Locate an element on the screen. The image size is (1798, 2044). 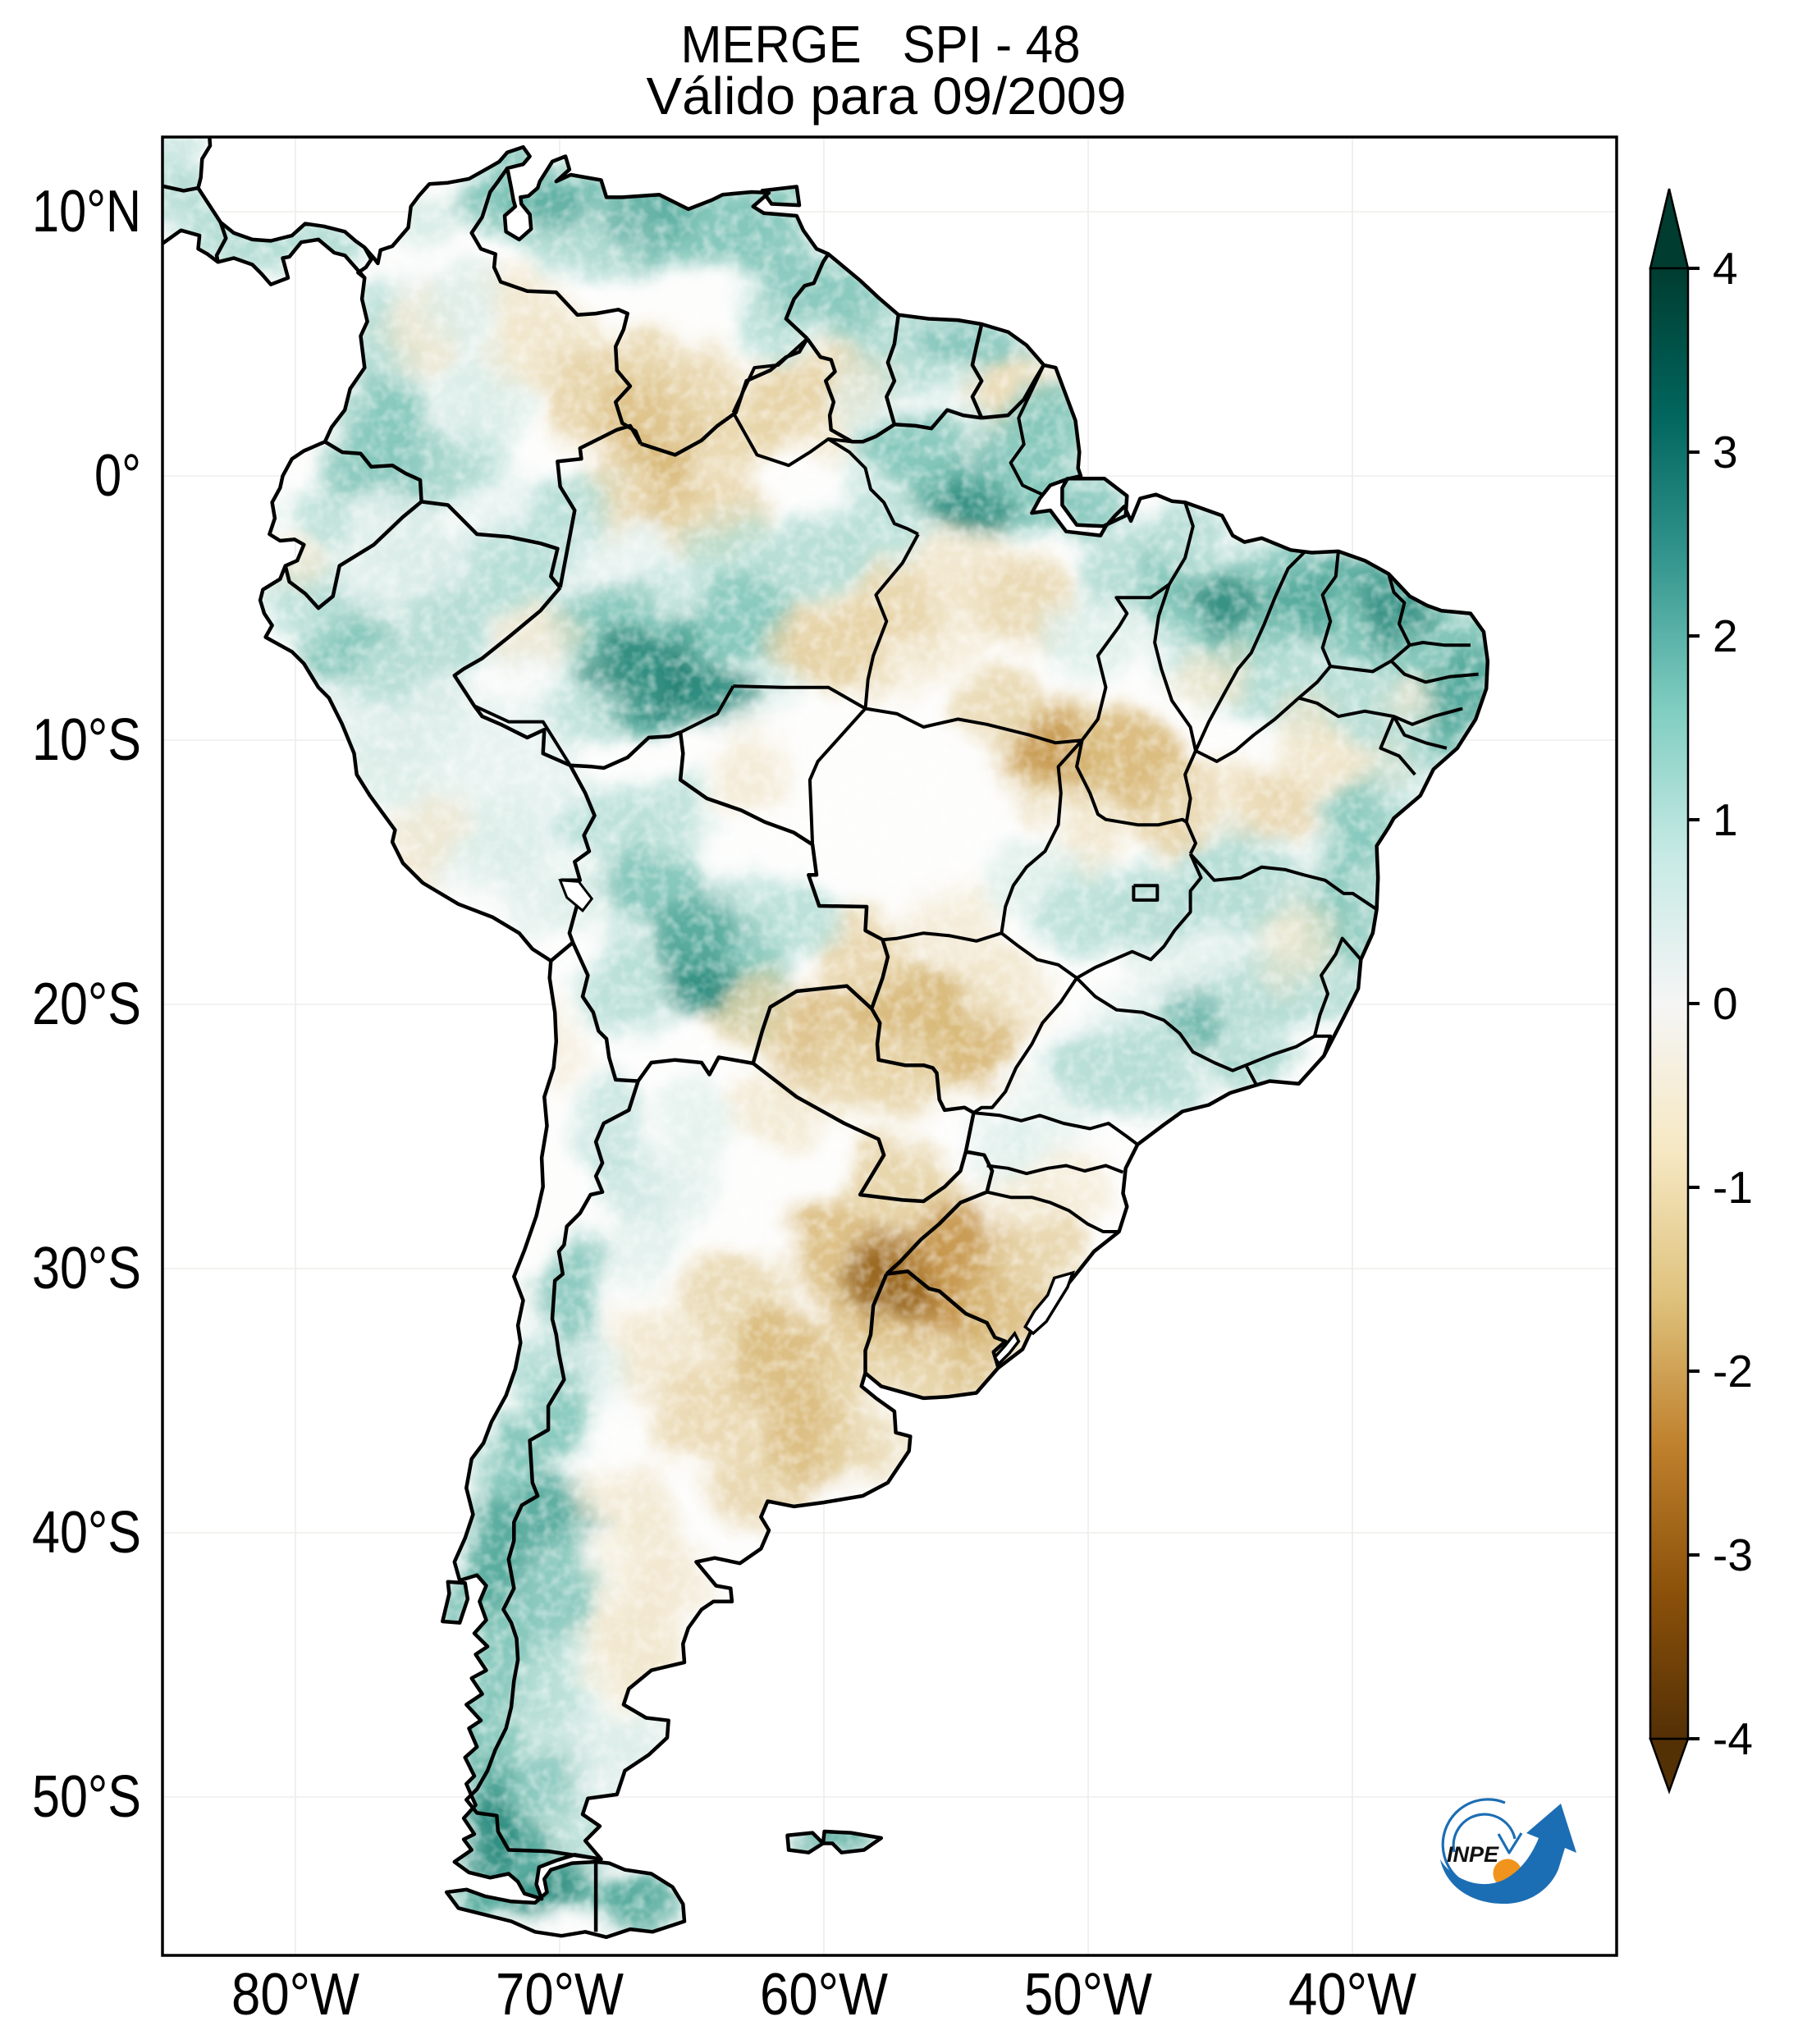
svg-text: 10°S is located at coordinates (86, 740).